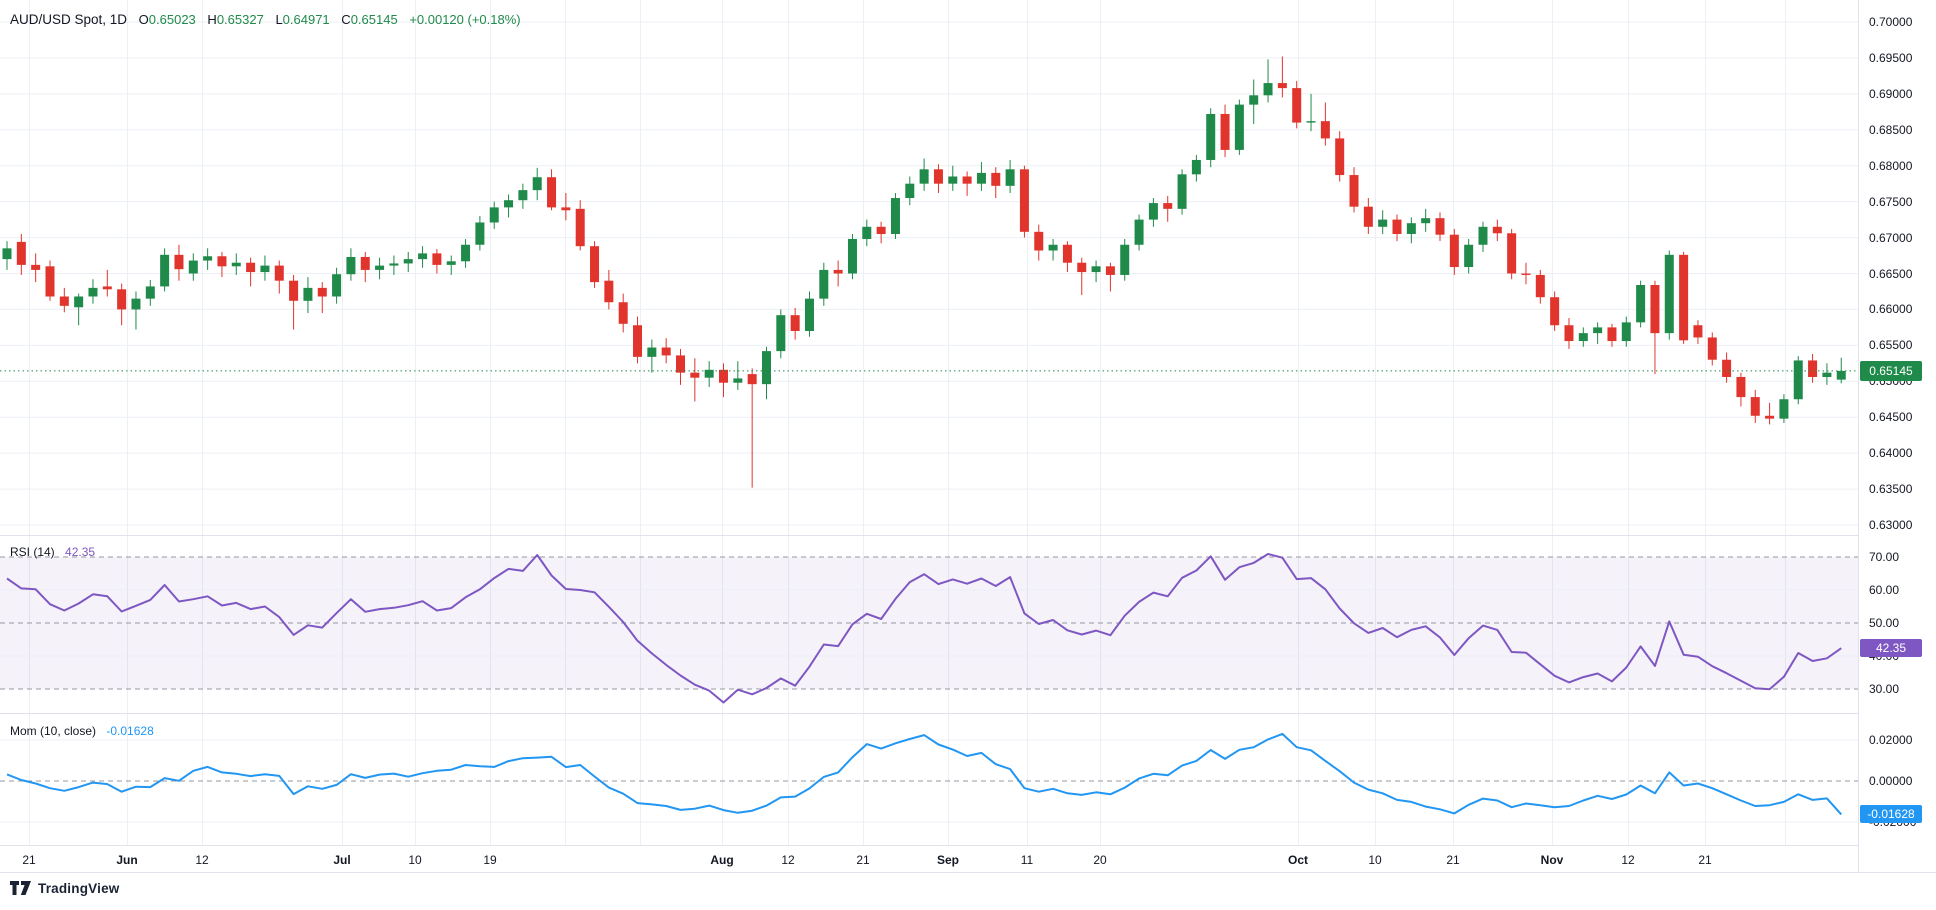 This screenshot has width=1936, height=910. I want to click on time-tick-month-label: Oct, so click(1298, 860).